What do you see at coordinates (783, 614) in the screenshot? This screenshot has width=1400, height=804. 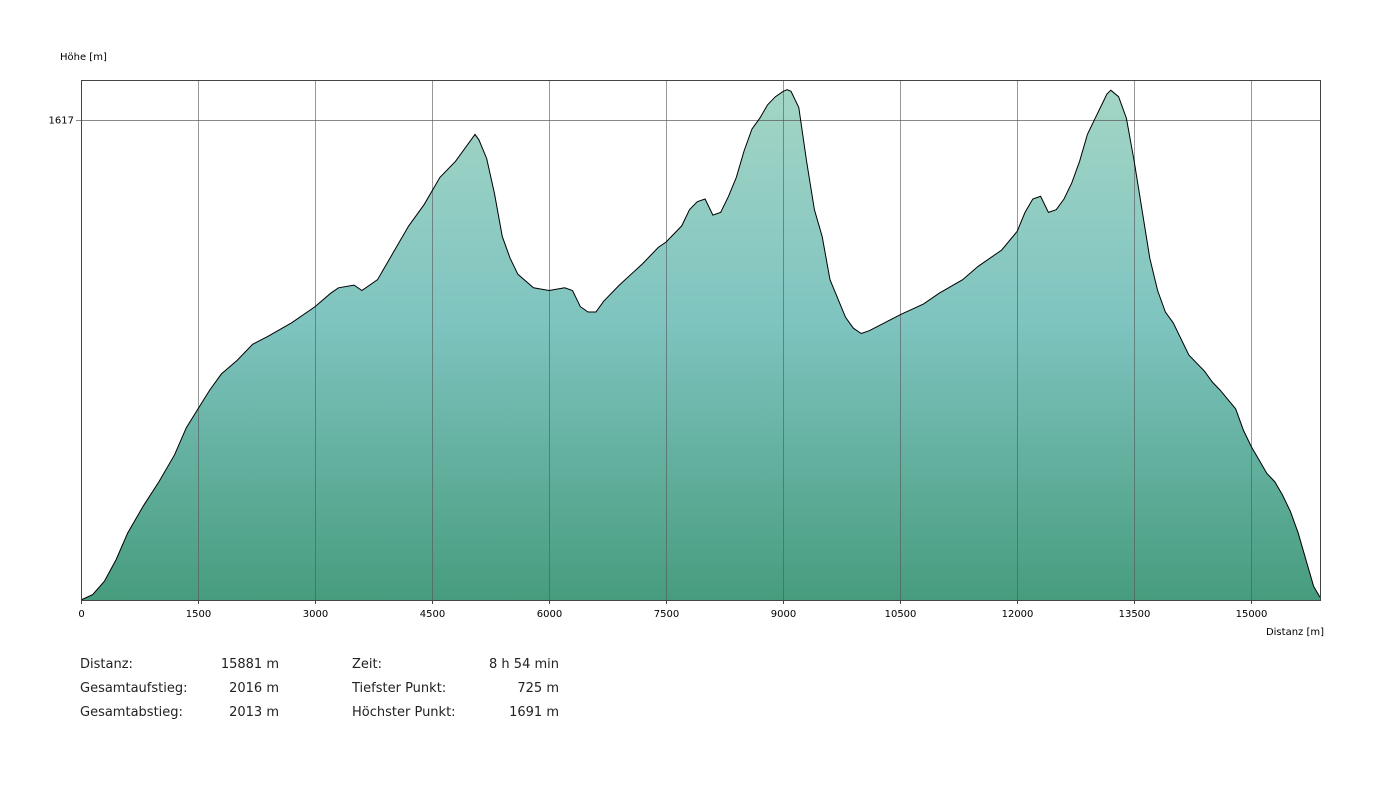 I see `x-tick-label-9000: 9000` at bounding box center [783, 614].